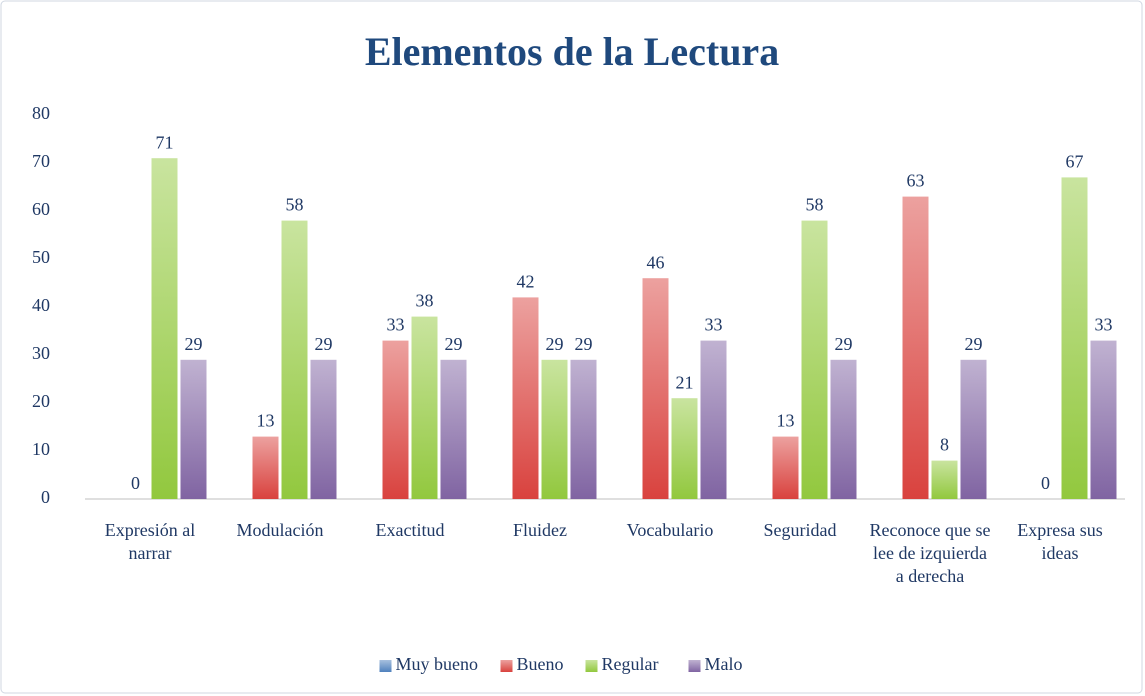 The height and width of the screenshot is (696, 1145). What do you see at coordinates (670, 530) in the screenshot?
I see `x-tick-label: Vocabulario` at bounding box center [670, 530].